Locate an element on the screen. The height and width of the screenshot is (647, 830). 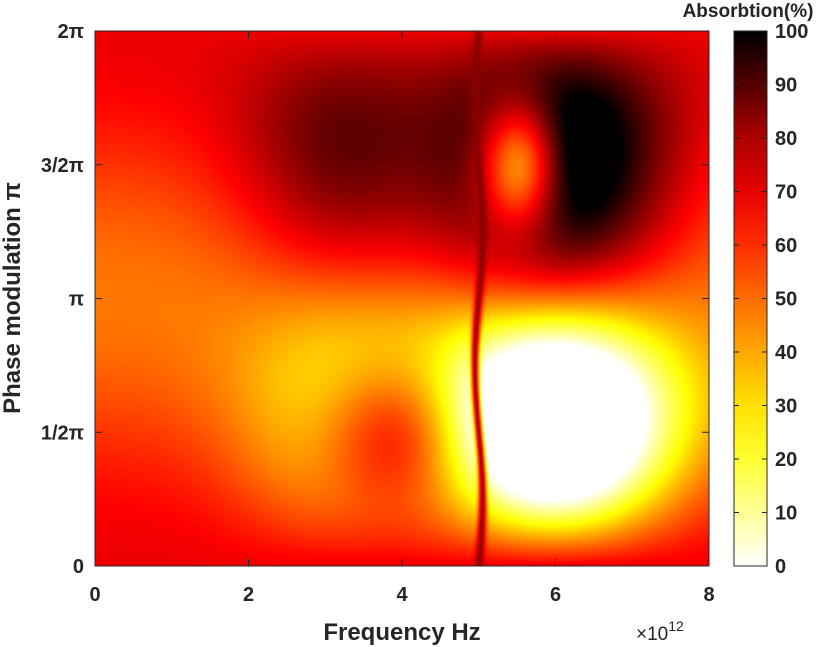
colorbar-tick-label: 30 is located at coordinates (786, 407).